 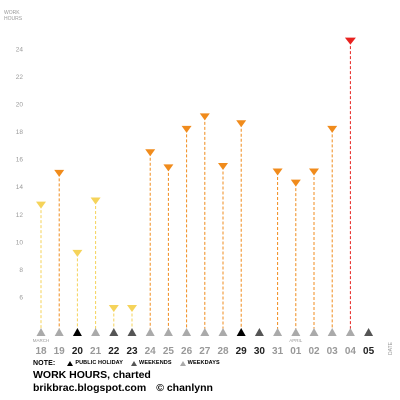 I want to click on weekday-marker-icon, so click(x=182, y=363).